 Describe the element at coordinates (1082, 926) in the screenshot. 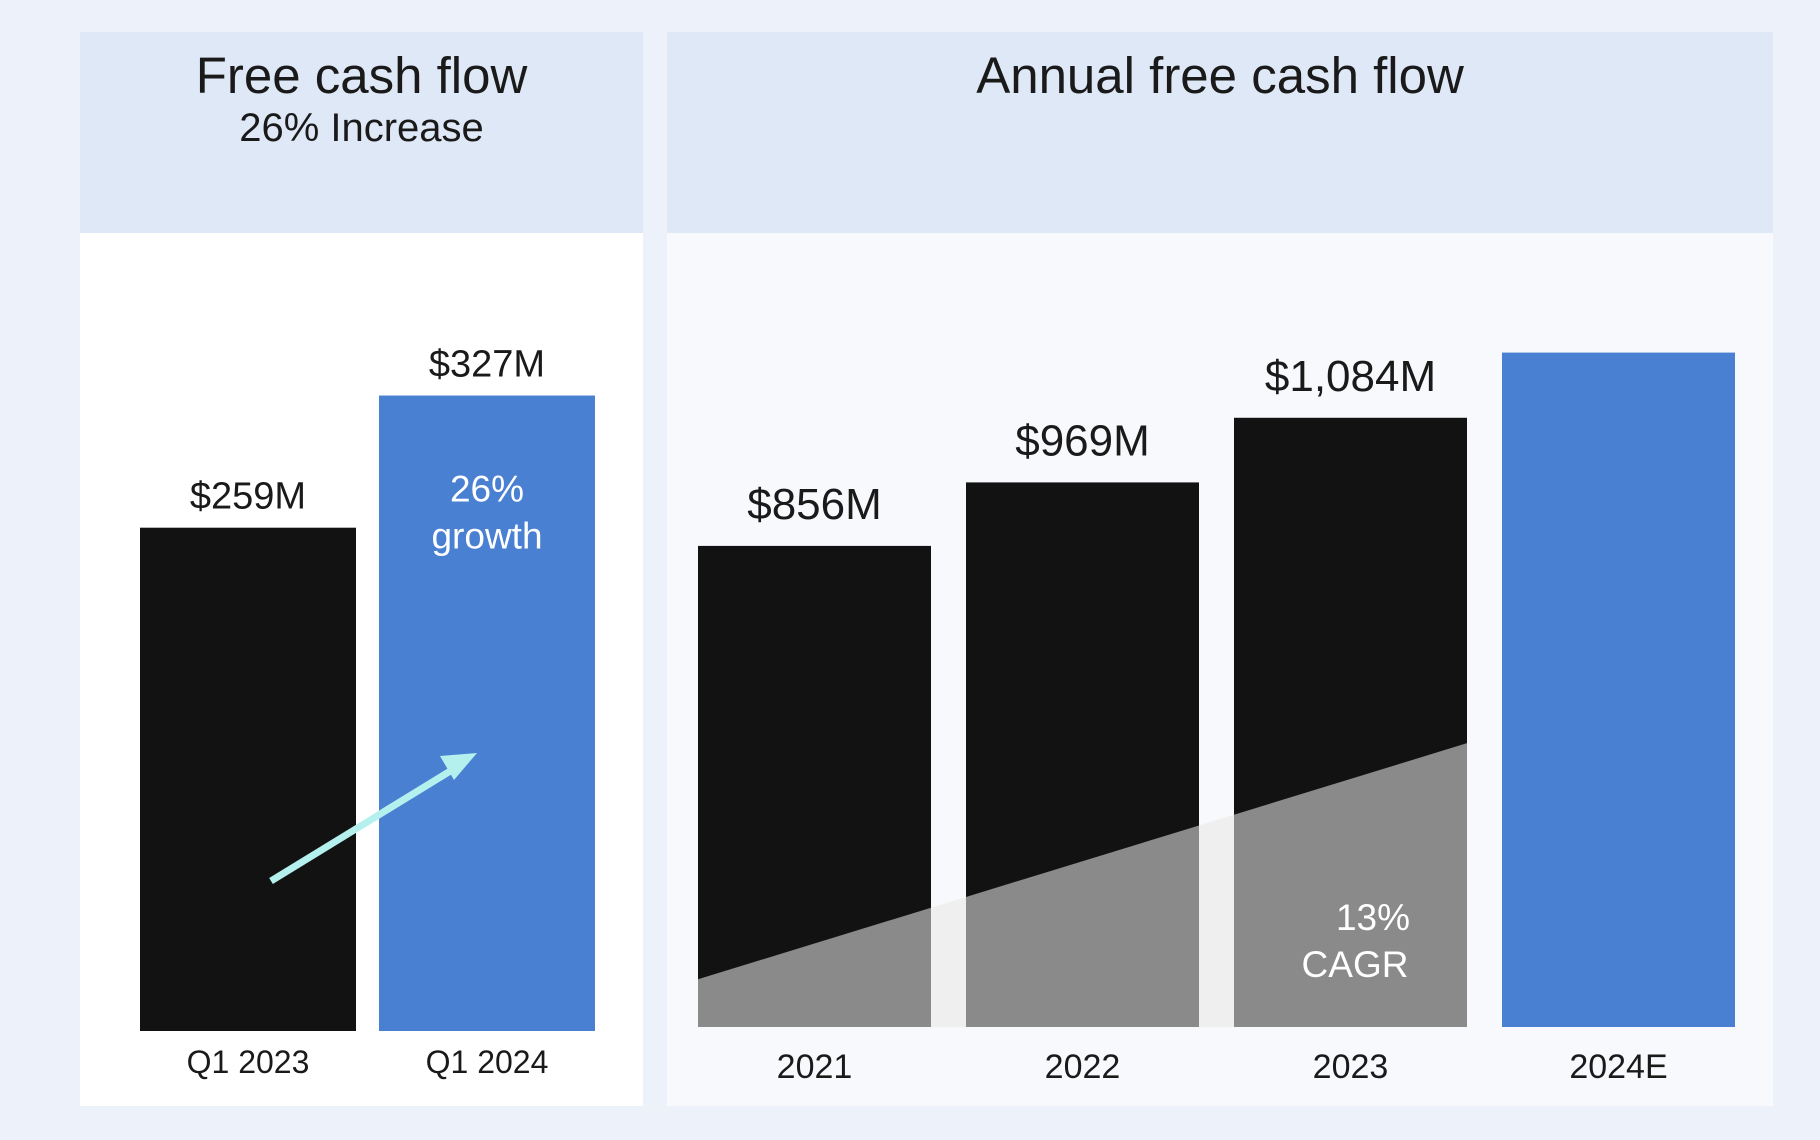

I see `cagr-band-segment-2022` at that location.